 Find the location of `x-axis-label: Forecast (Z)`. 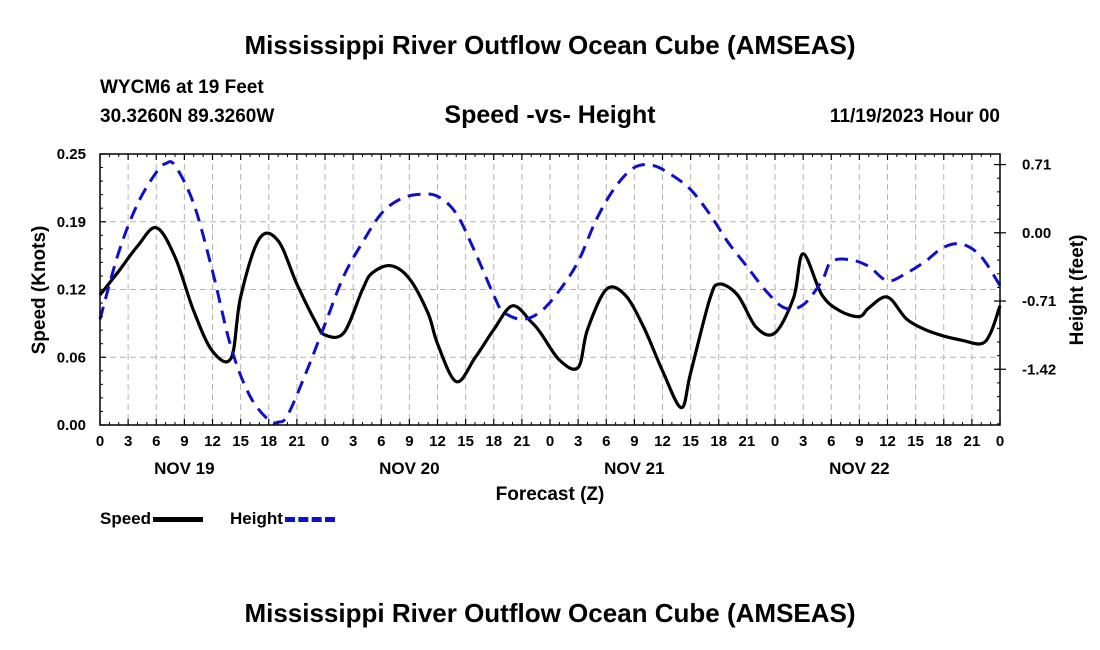

x-axis-label: Forecast (Z) is located at coordinates (550, 494).